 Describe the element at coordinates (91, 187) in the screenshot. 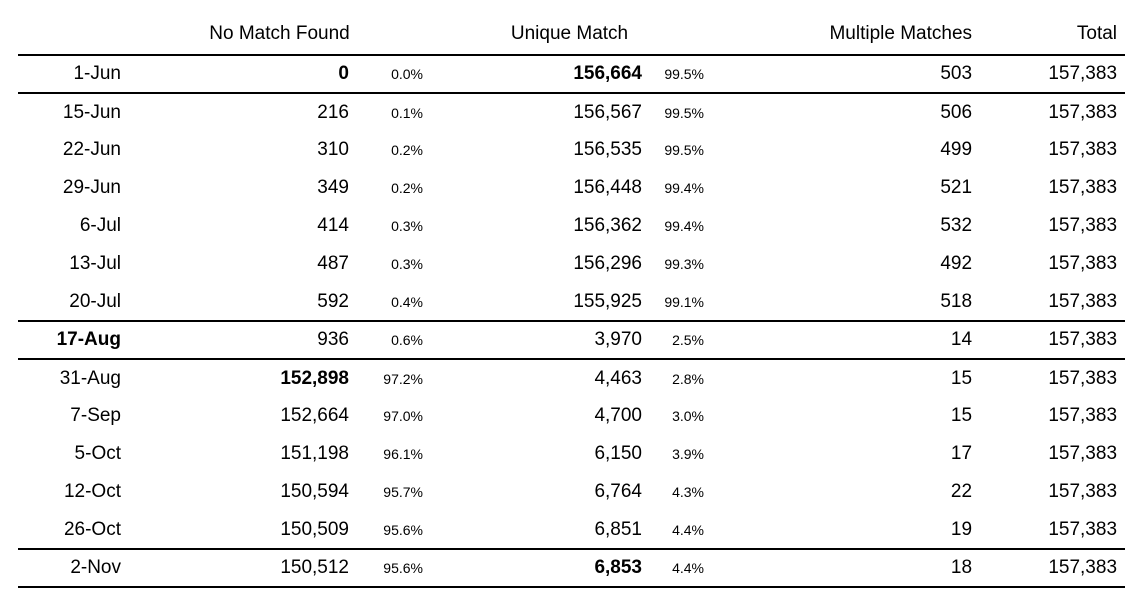

I see `cell-date: 29-Jun` at that location.